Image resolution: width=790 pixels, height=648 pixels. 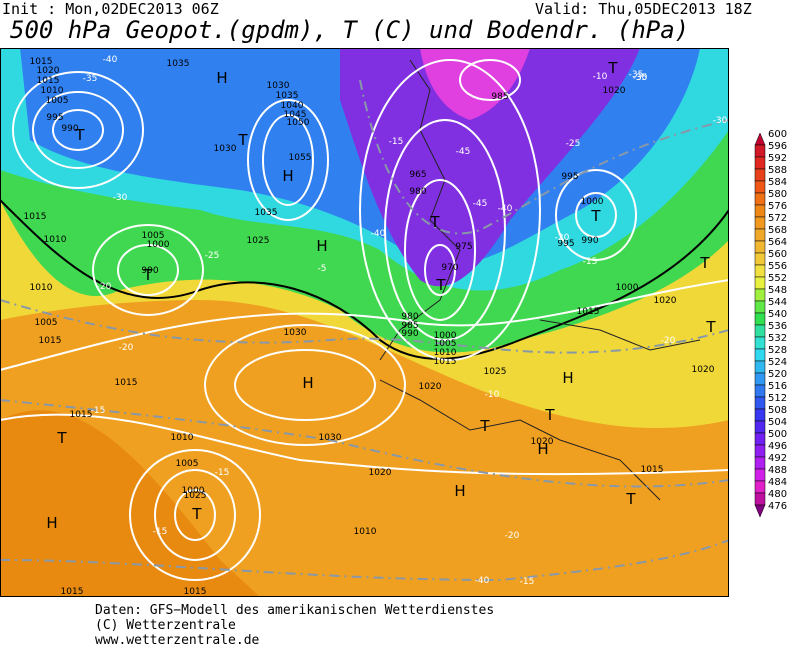 I want to click on valid-time: Valid: Thu,05DEC2013 18Z, so click(x=643, y=9).